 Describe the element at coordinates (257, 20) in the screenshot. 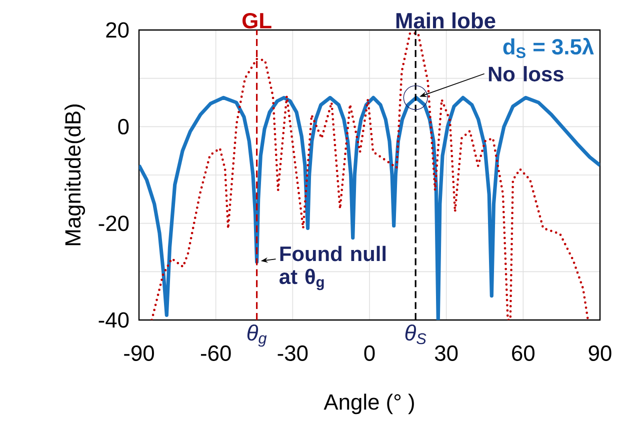

I see `ref-line-label: GL` at that location.